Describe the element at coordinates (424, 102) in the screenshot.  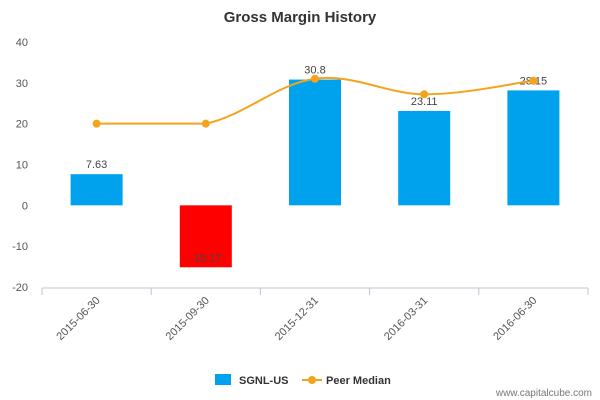
I see `bar-data-label: 23.11` at that location.